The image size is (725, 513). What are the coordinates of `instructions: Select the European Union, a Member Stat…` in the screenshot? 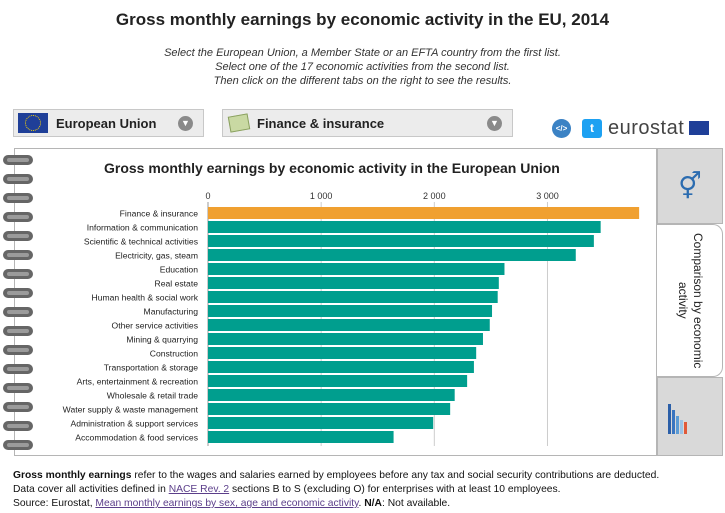 It's located at (362, 67).